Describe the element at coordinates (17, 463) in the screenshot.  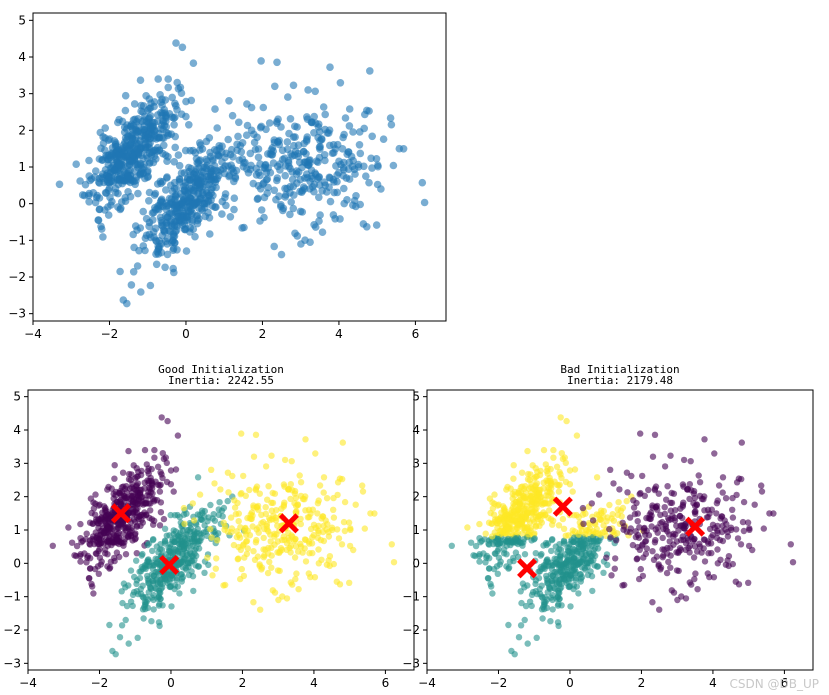
I see `y-tick-label: 3` at that location.